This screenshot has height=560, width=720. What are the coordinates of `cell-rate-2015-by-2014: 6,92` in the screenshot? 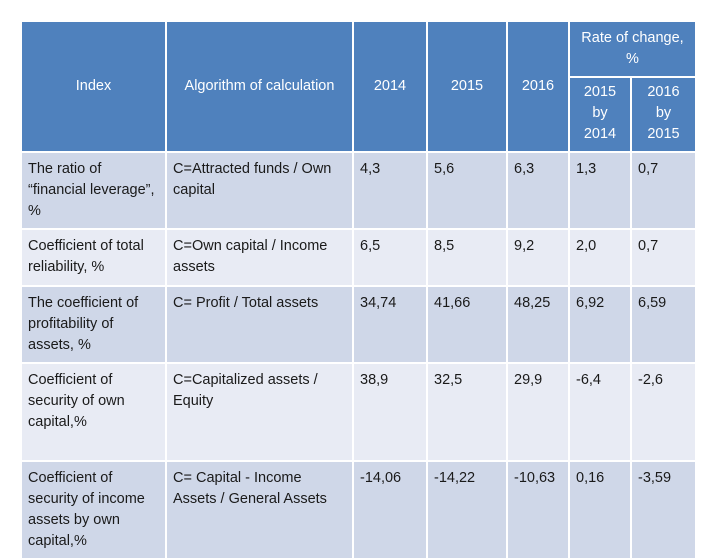 It's located at (600, 324).